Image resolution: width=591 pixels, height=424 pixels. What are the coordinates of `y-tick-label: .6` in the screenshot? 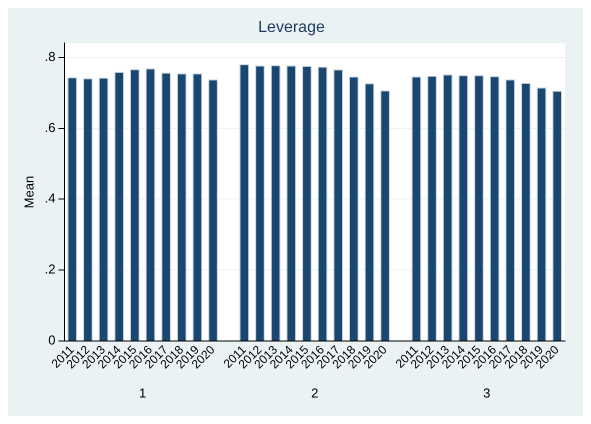 It's located at (50, 127).